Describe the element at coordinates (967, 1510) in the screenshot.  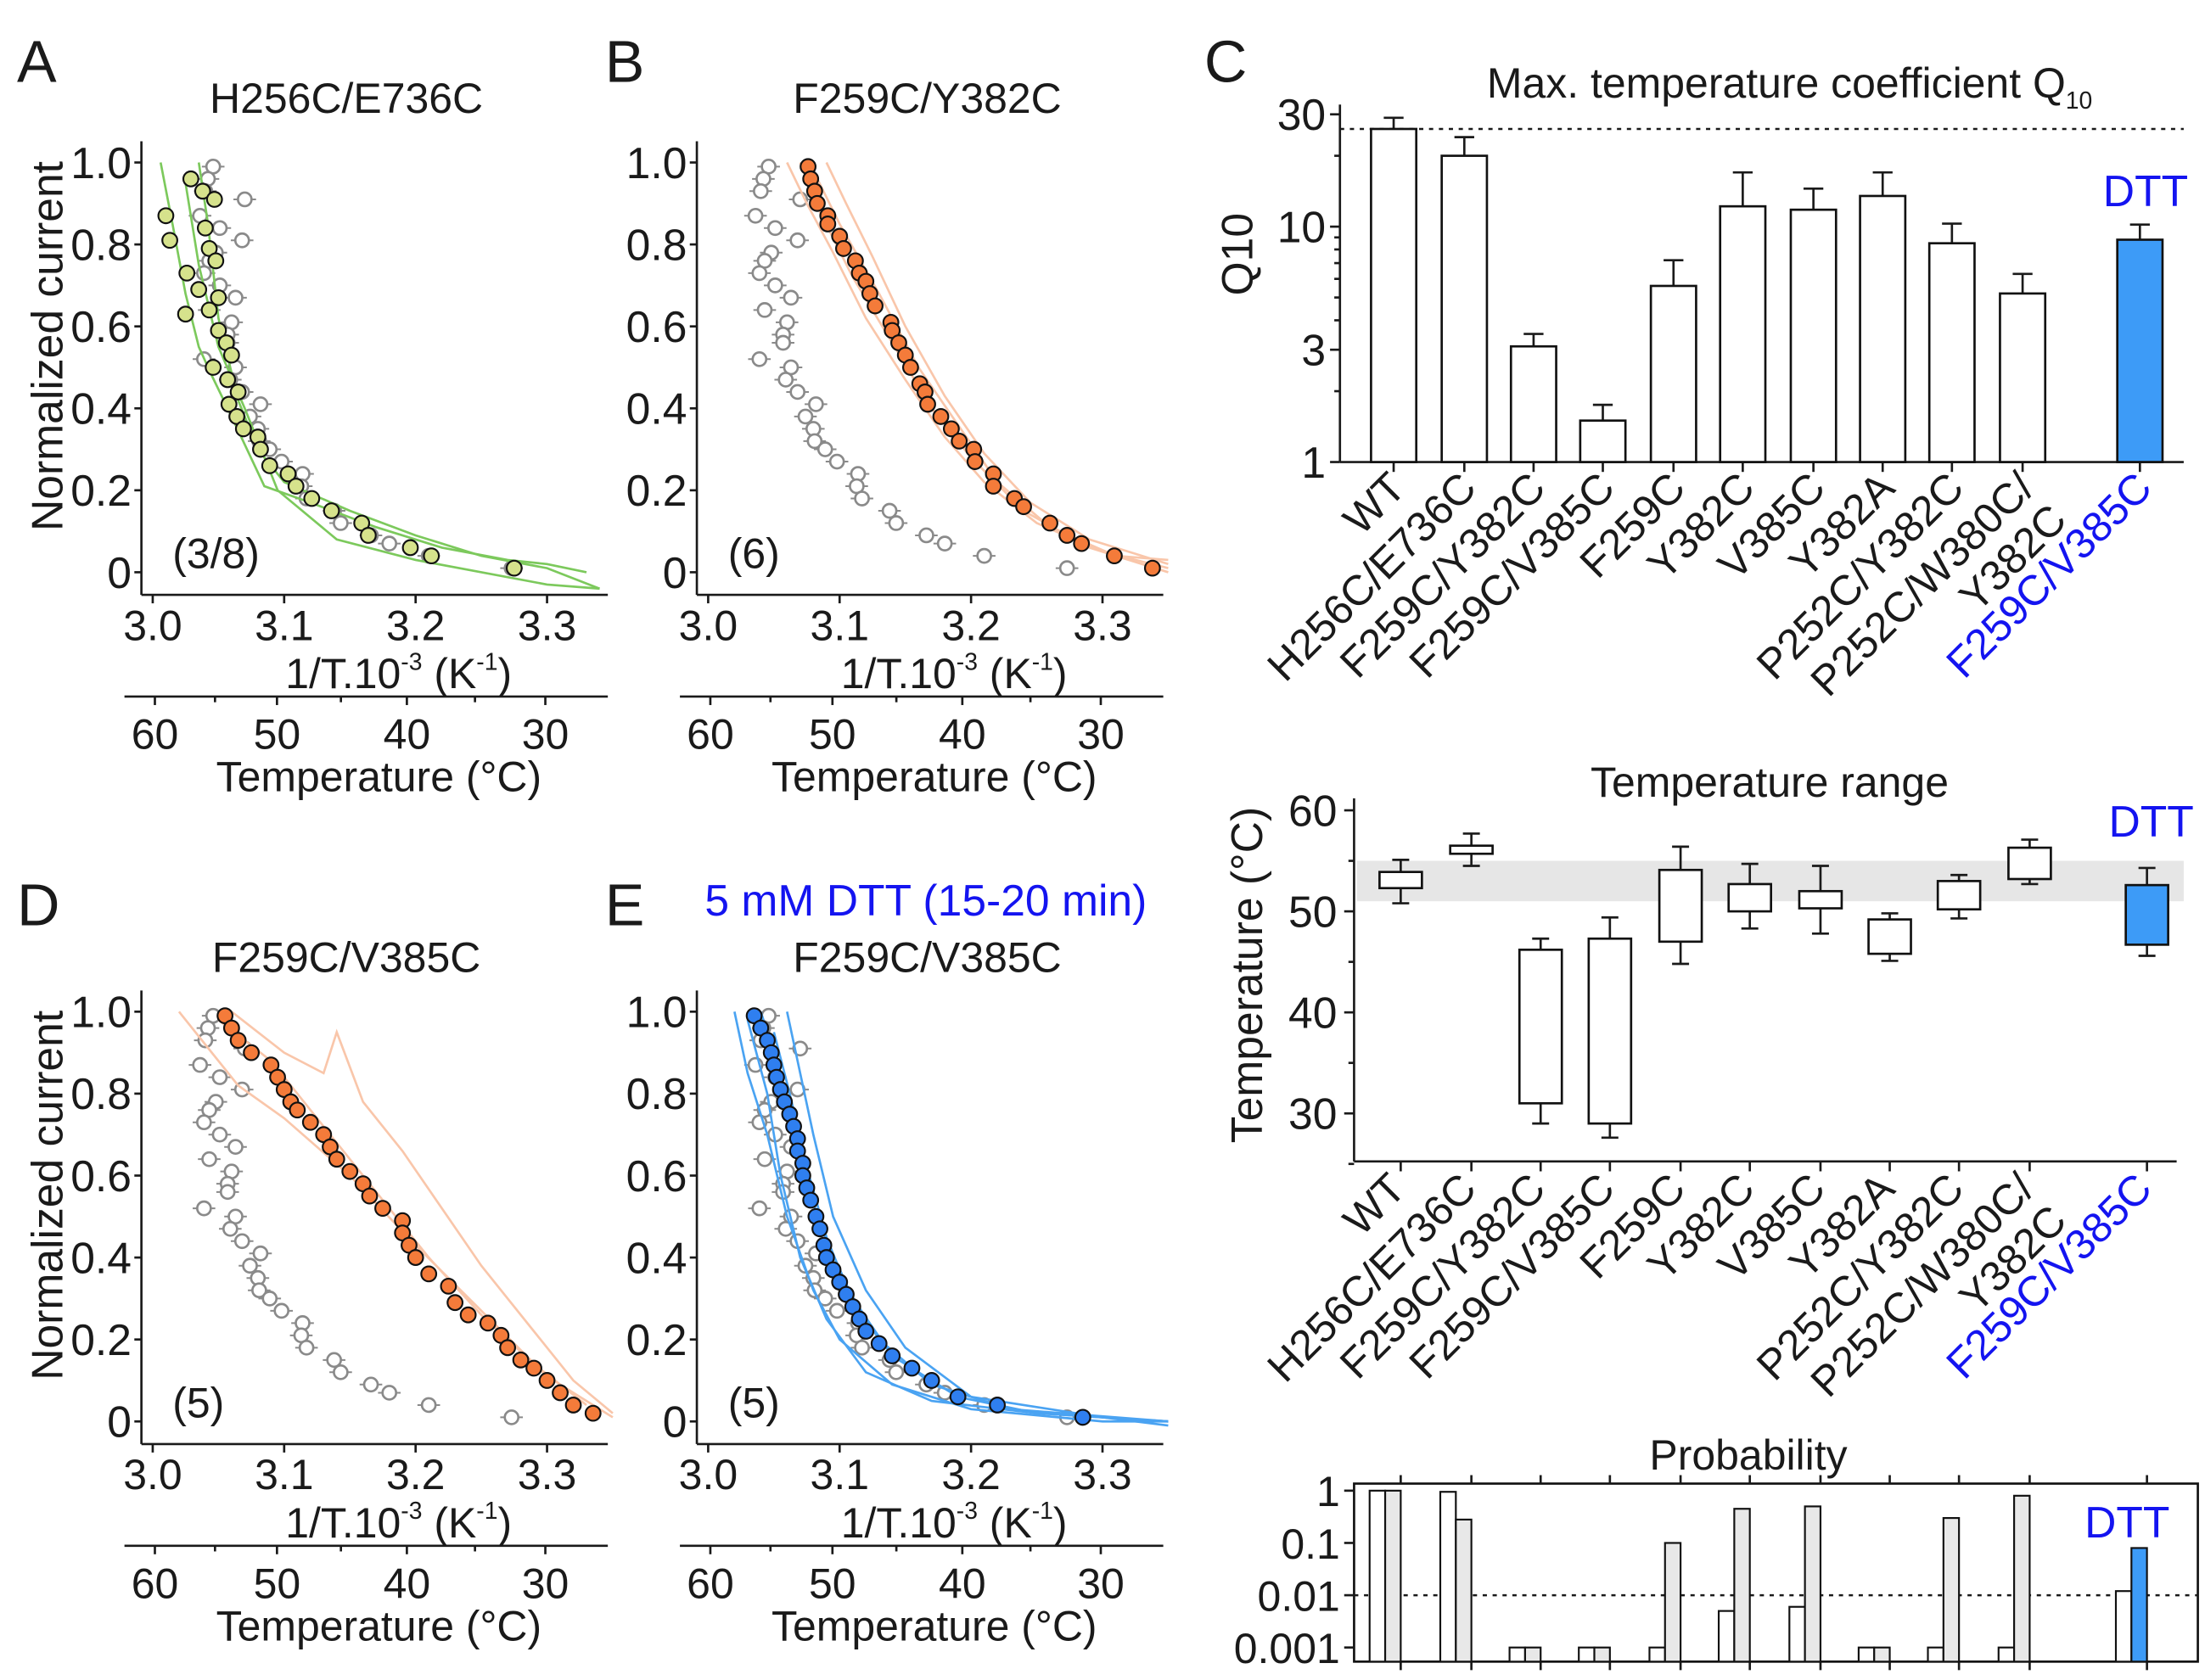
I see `x-label-exponent: -3` at that location.